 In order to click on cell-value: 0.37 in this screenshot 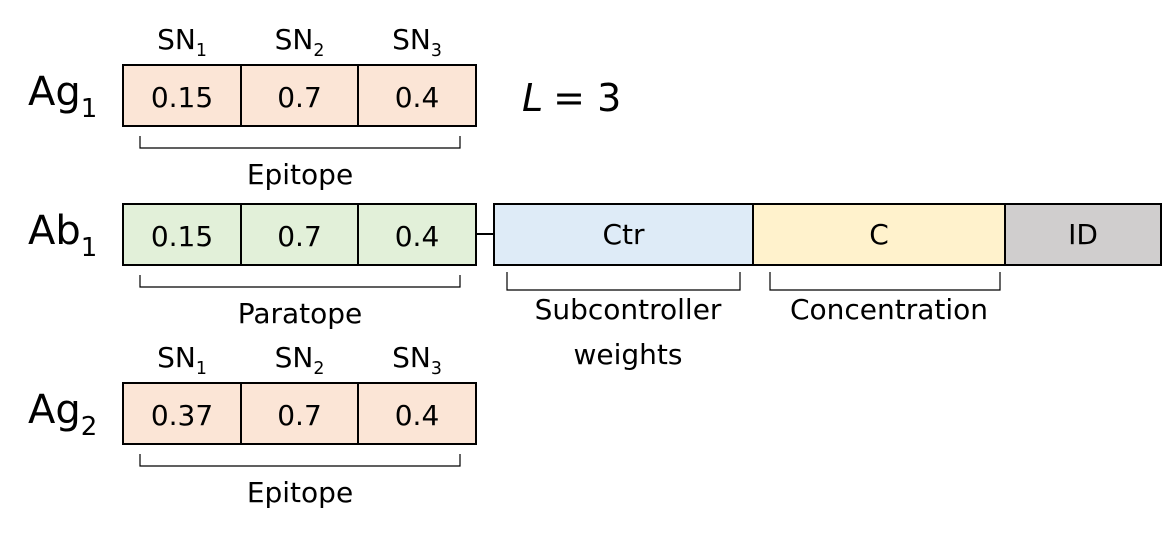, I will do `click(182, 415)`.